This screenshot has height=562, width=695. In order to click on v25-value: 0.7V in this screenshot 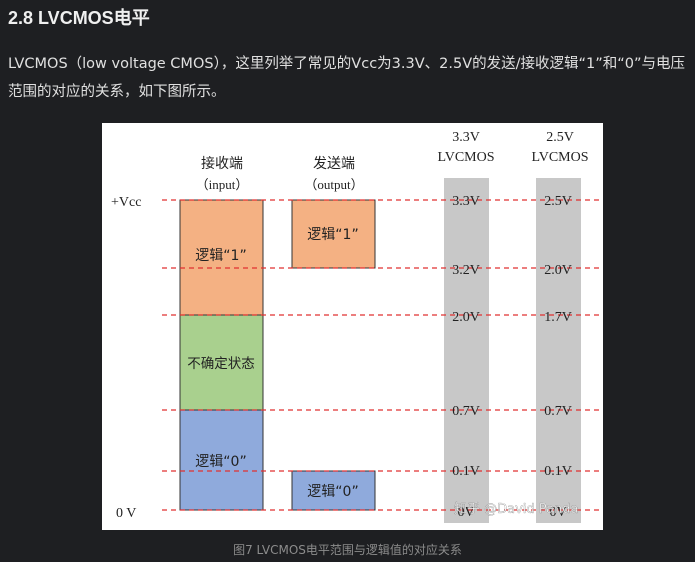, I will do `click(558, 411)`.